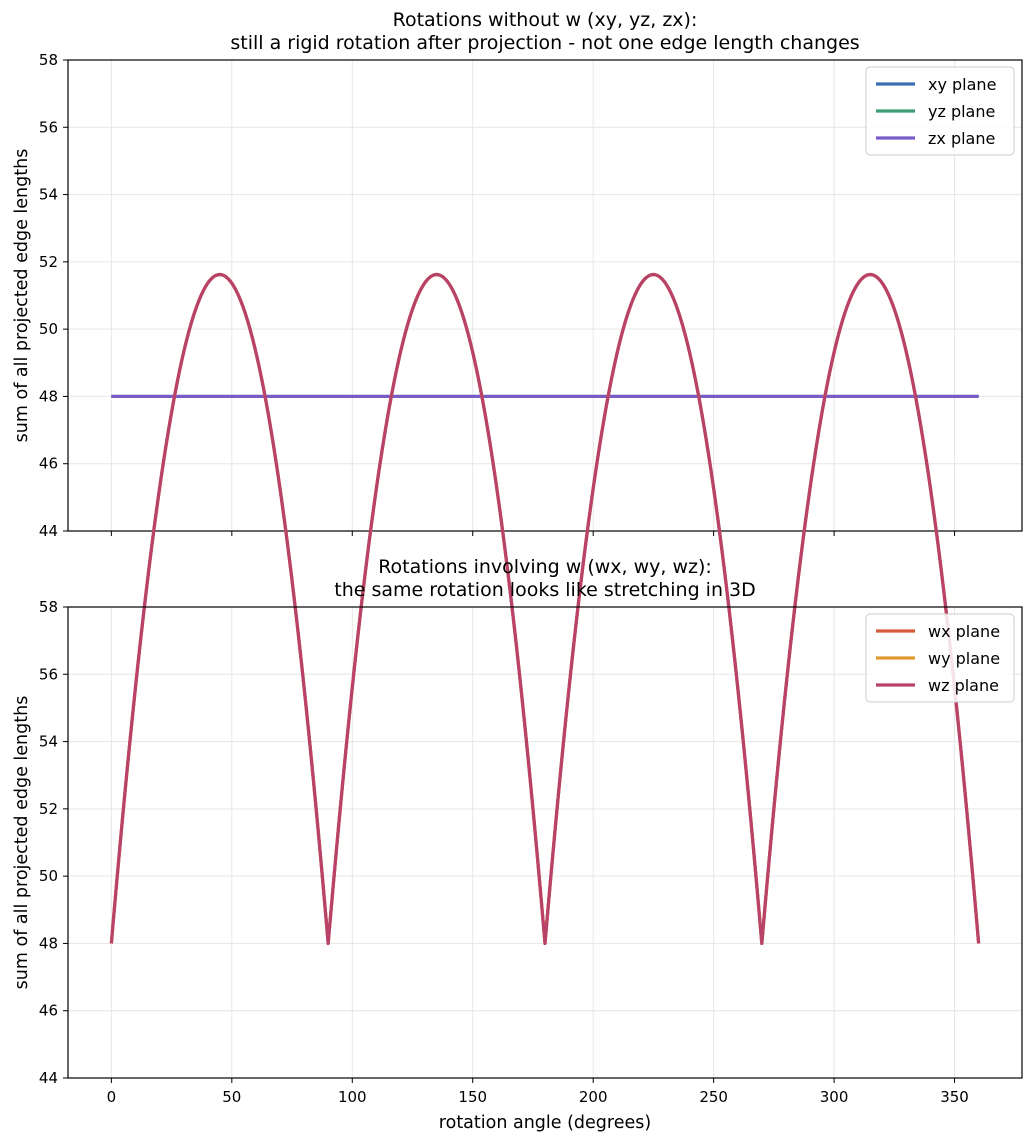 This screenshot has height=1143, width=1033. What do you see at coordinates (963, 685) in the screenshot?
I see `legend-label: wz plane` at bounding box center [963, 685].